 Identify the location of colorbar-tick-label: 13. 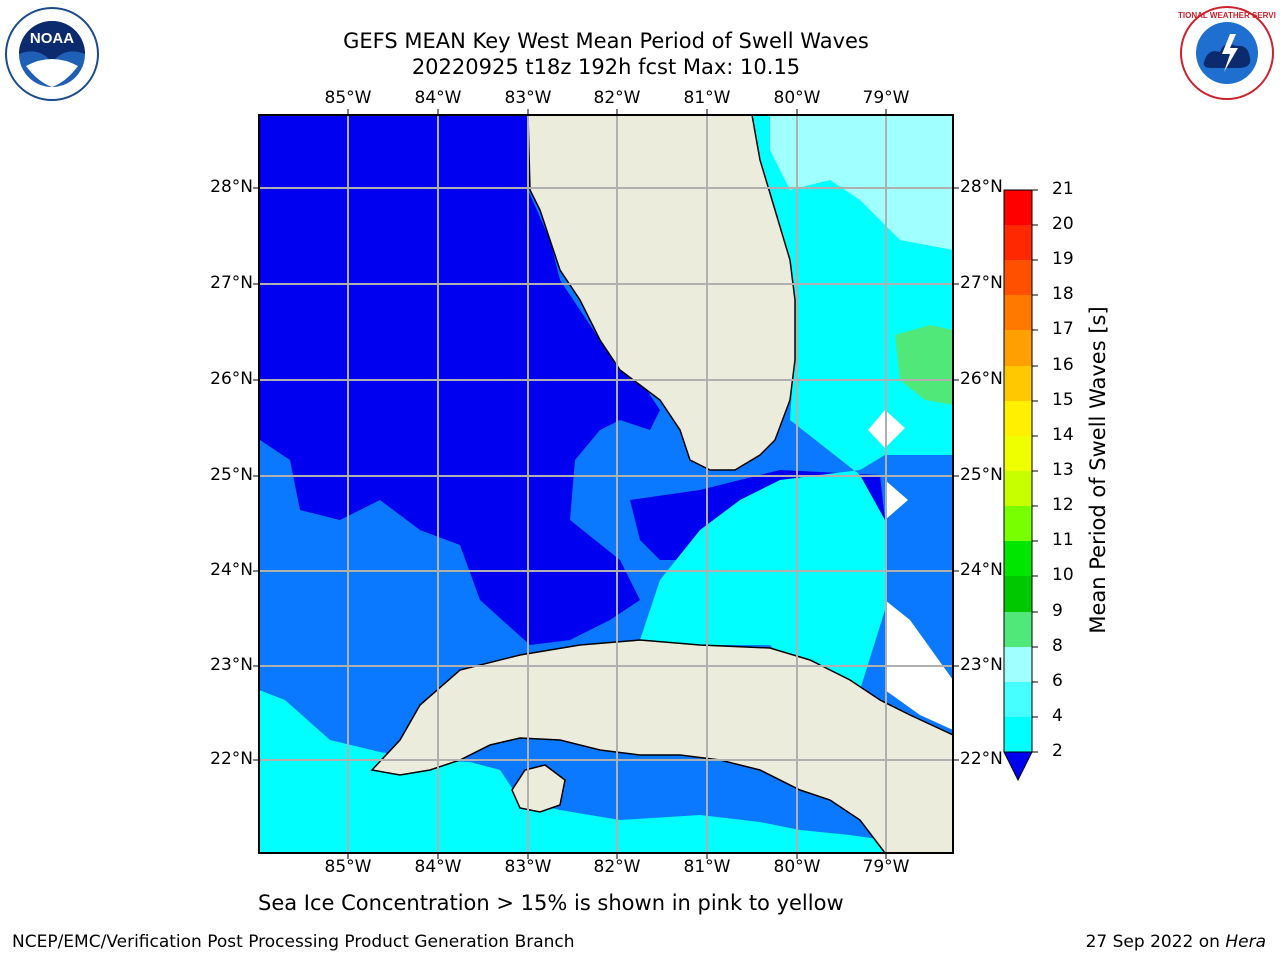
(1063, 470).